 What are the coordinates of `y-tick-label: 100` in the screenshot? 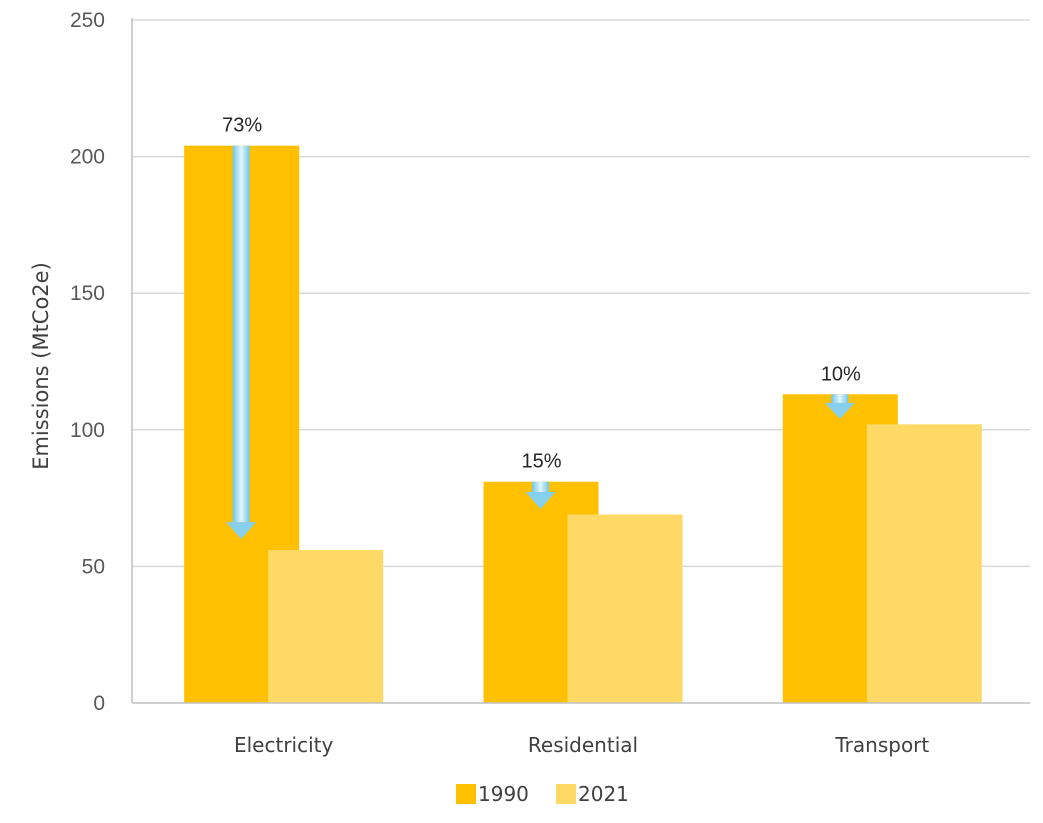 It's located at (87, 430).